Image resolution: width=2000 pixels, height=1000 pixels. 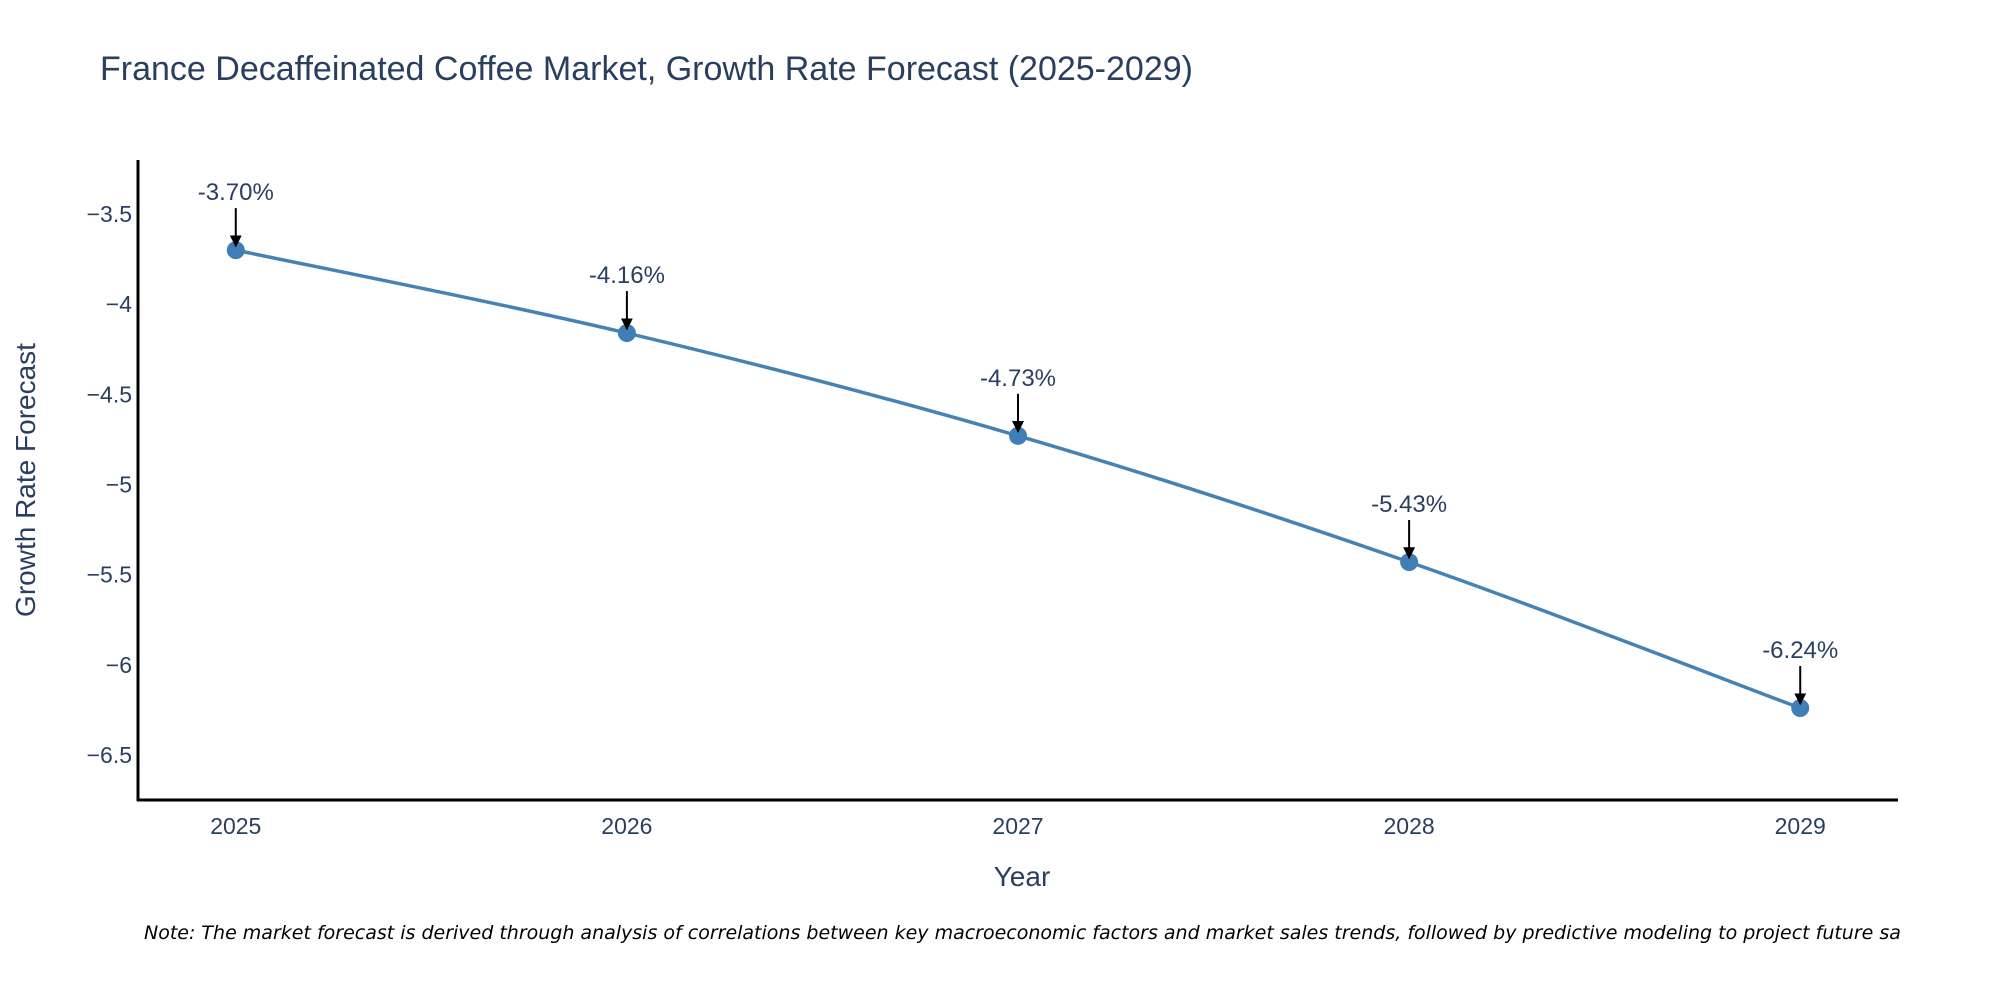 What do you see at coordinates (1022, 876) in the screenshot?
I see `x-axis-title: Year` at bounding box center [1022, 876].